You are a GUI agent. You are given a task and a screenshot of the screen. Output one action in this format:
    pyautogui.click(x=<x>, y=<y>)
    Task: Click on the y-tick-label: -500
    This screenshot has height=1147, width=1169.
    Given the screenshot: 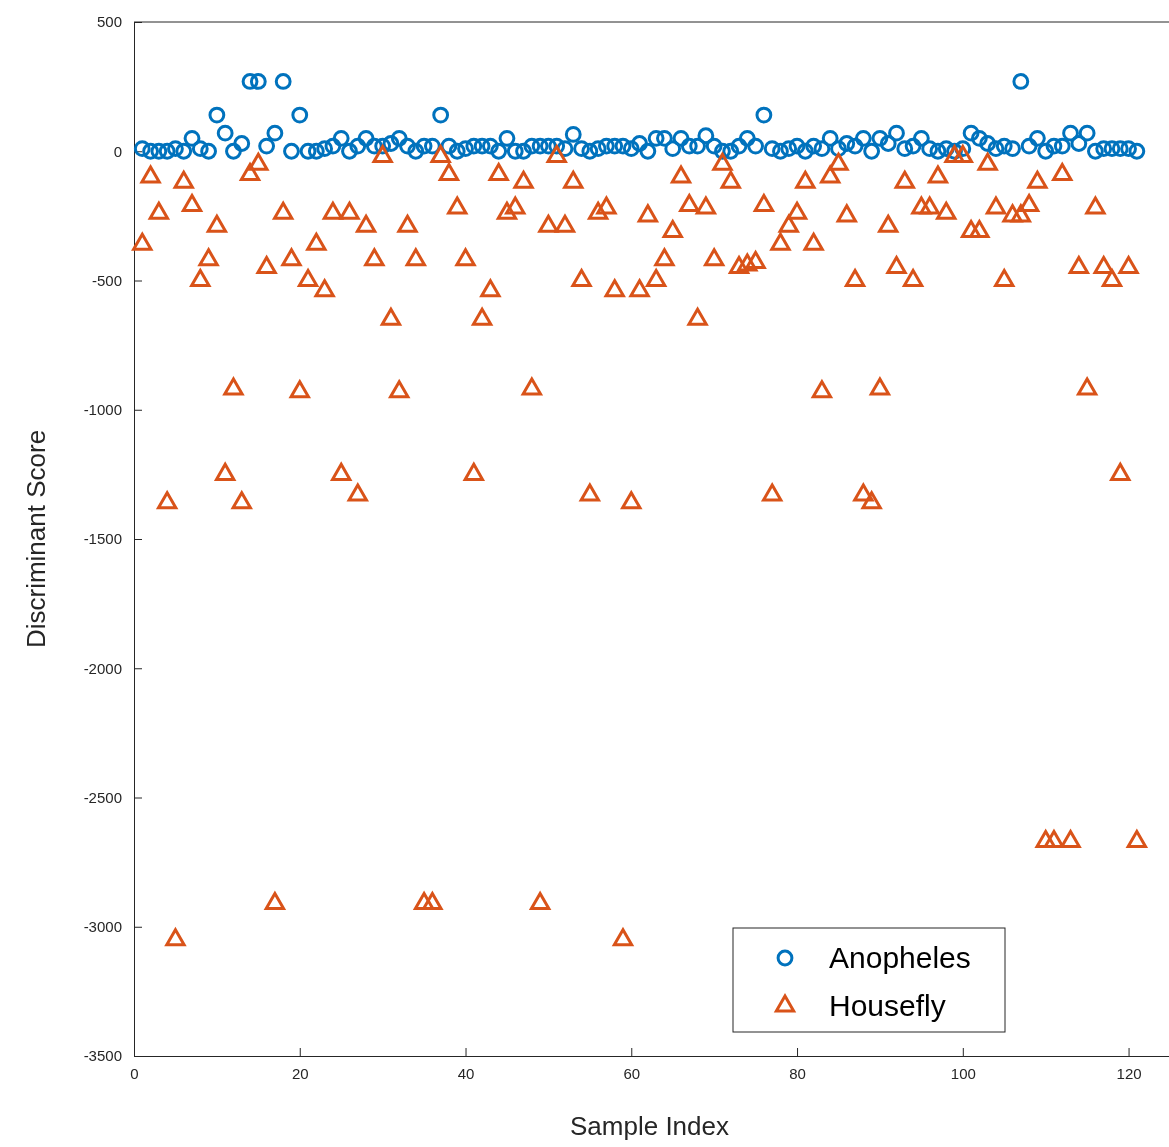 What is the action you would take?
    pyautogui.click(x=106, y=280)
    